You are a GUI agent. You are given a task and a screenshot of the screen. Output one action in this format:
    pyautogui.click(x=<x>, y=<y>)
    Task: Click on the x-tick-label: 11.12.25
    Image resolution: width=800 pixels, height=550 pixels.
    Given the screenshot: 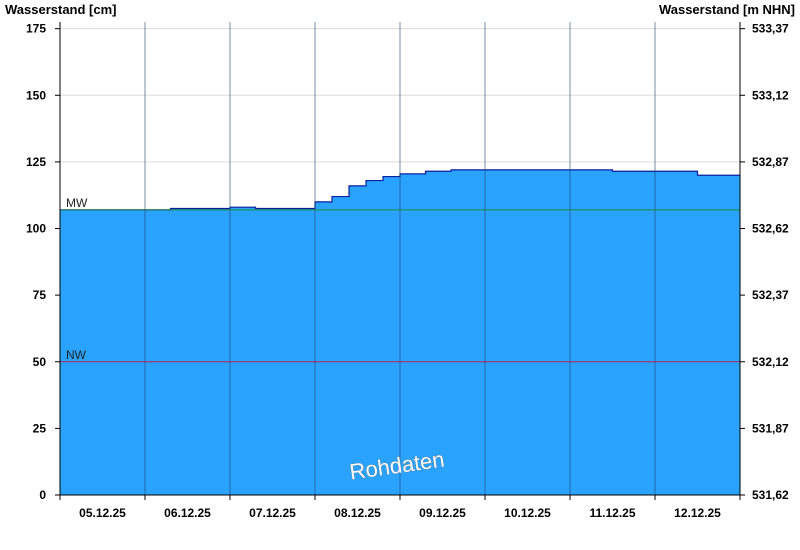 What is the action you would take?
    pyautogui.click(x=612, y=513)
    